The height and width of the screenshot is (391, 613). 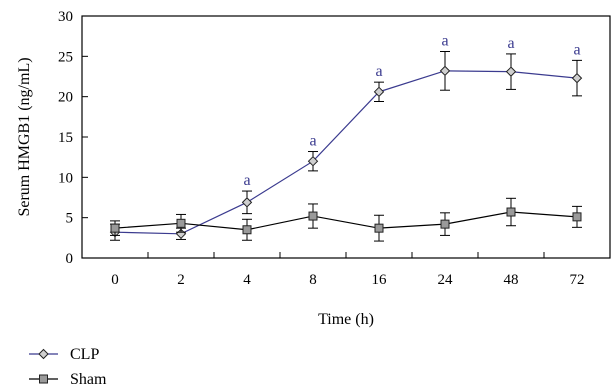 What do you see at coordinates (65, 17) in the screenshot?
I see `y-tick-label: 30` at bounding box center [65, 17].